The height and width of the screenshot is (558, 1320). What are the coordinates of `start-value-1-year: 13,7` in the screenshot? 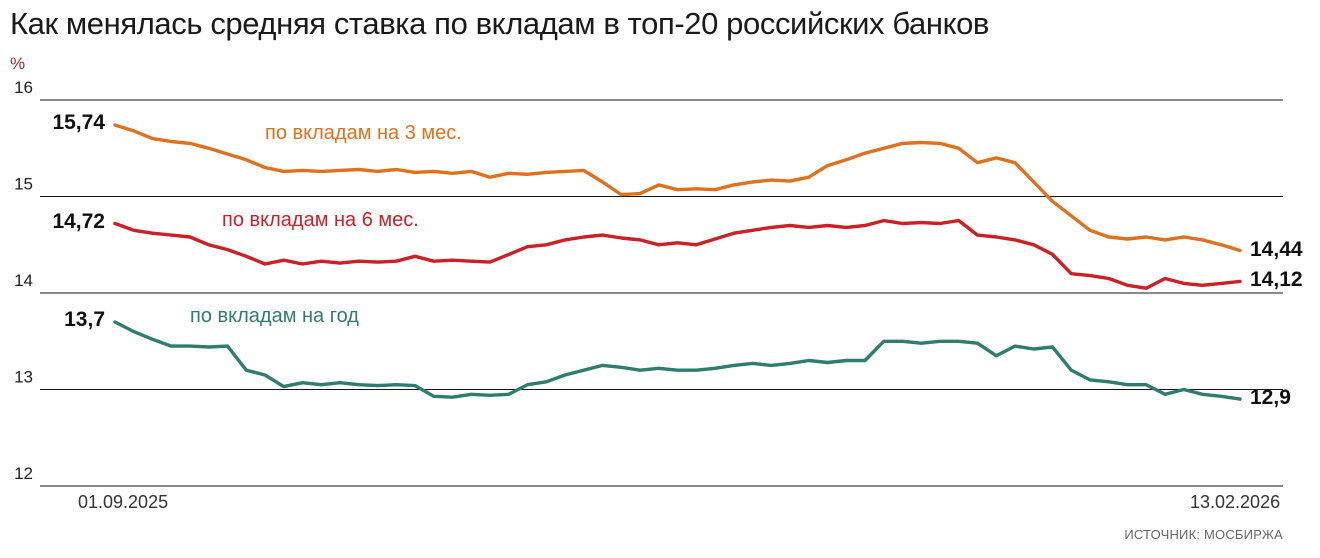 It's located at (84, 319).